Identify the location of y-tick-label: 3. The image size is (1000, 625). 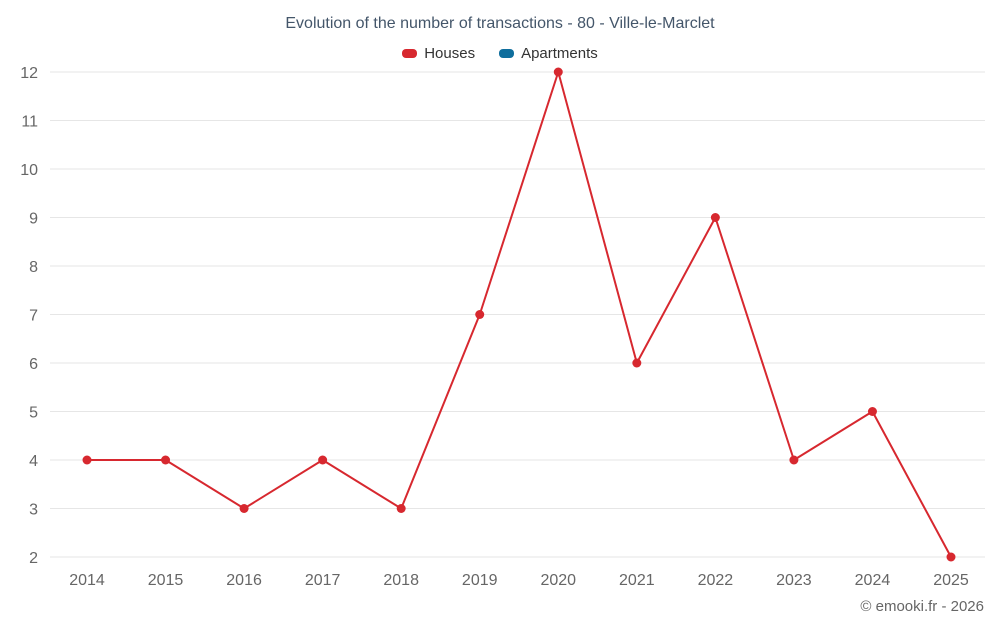
(33, 510).